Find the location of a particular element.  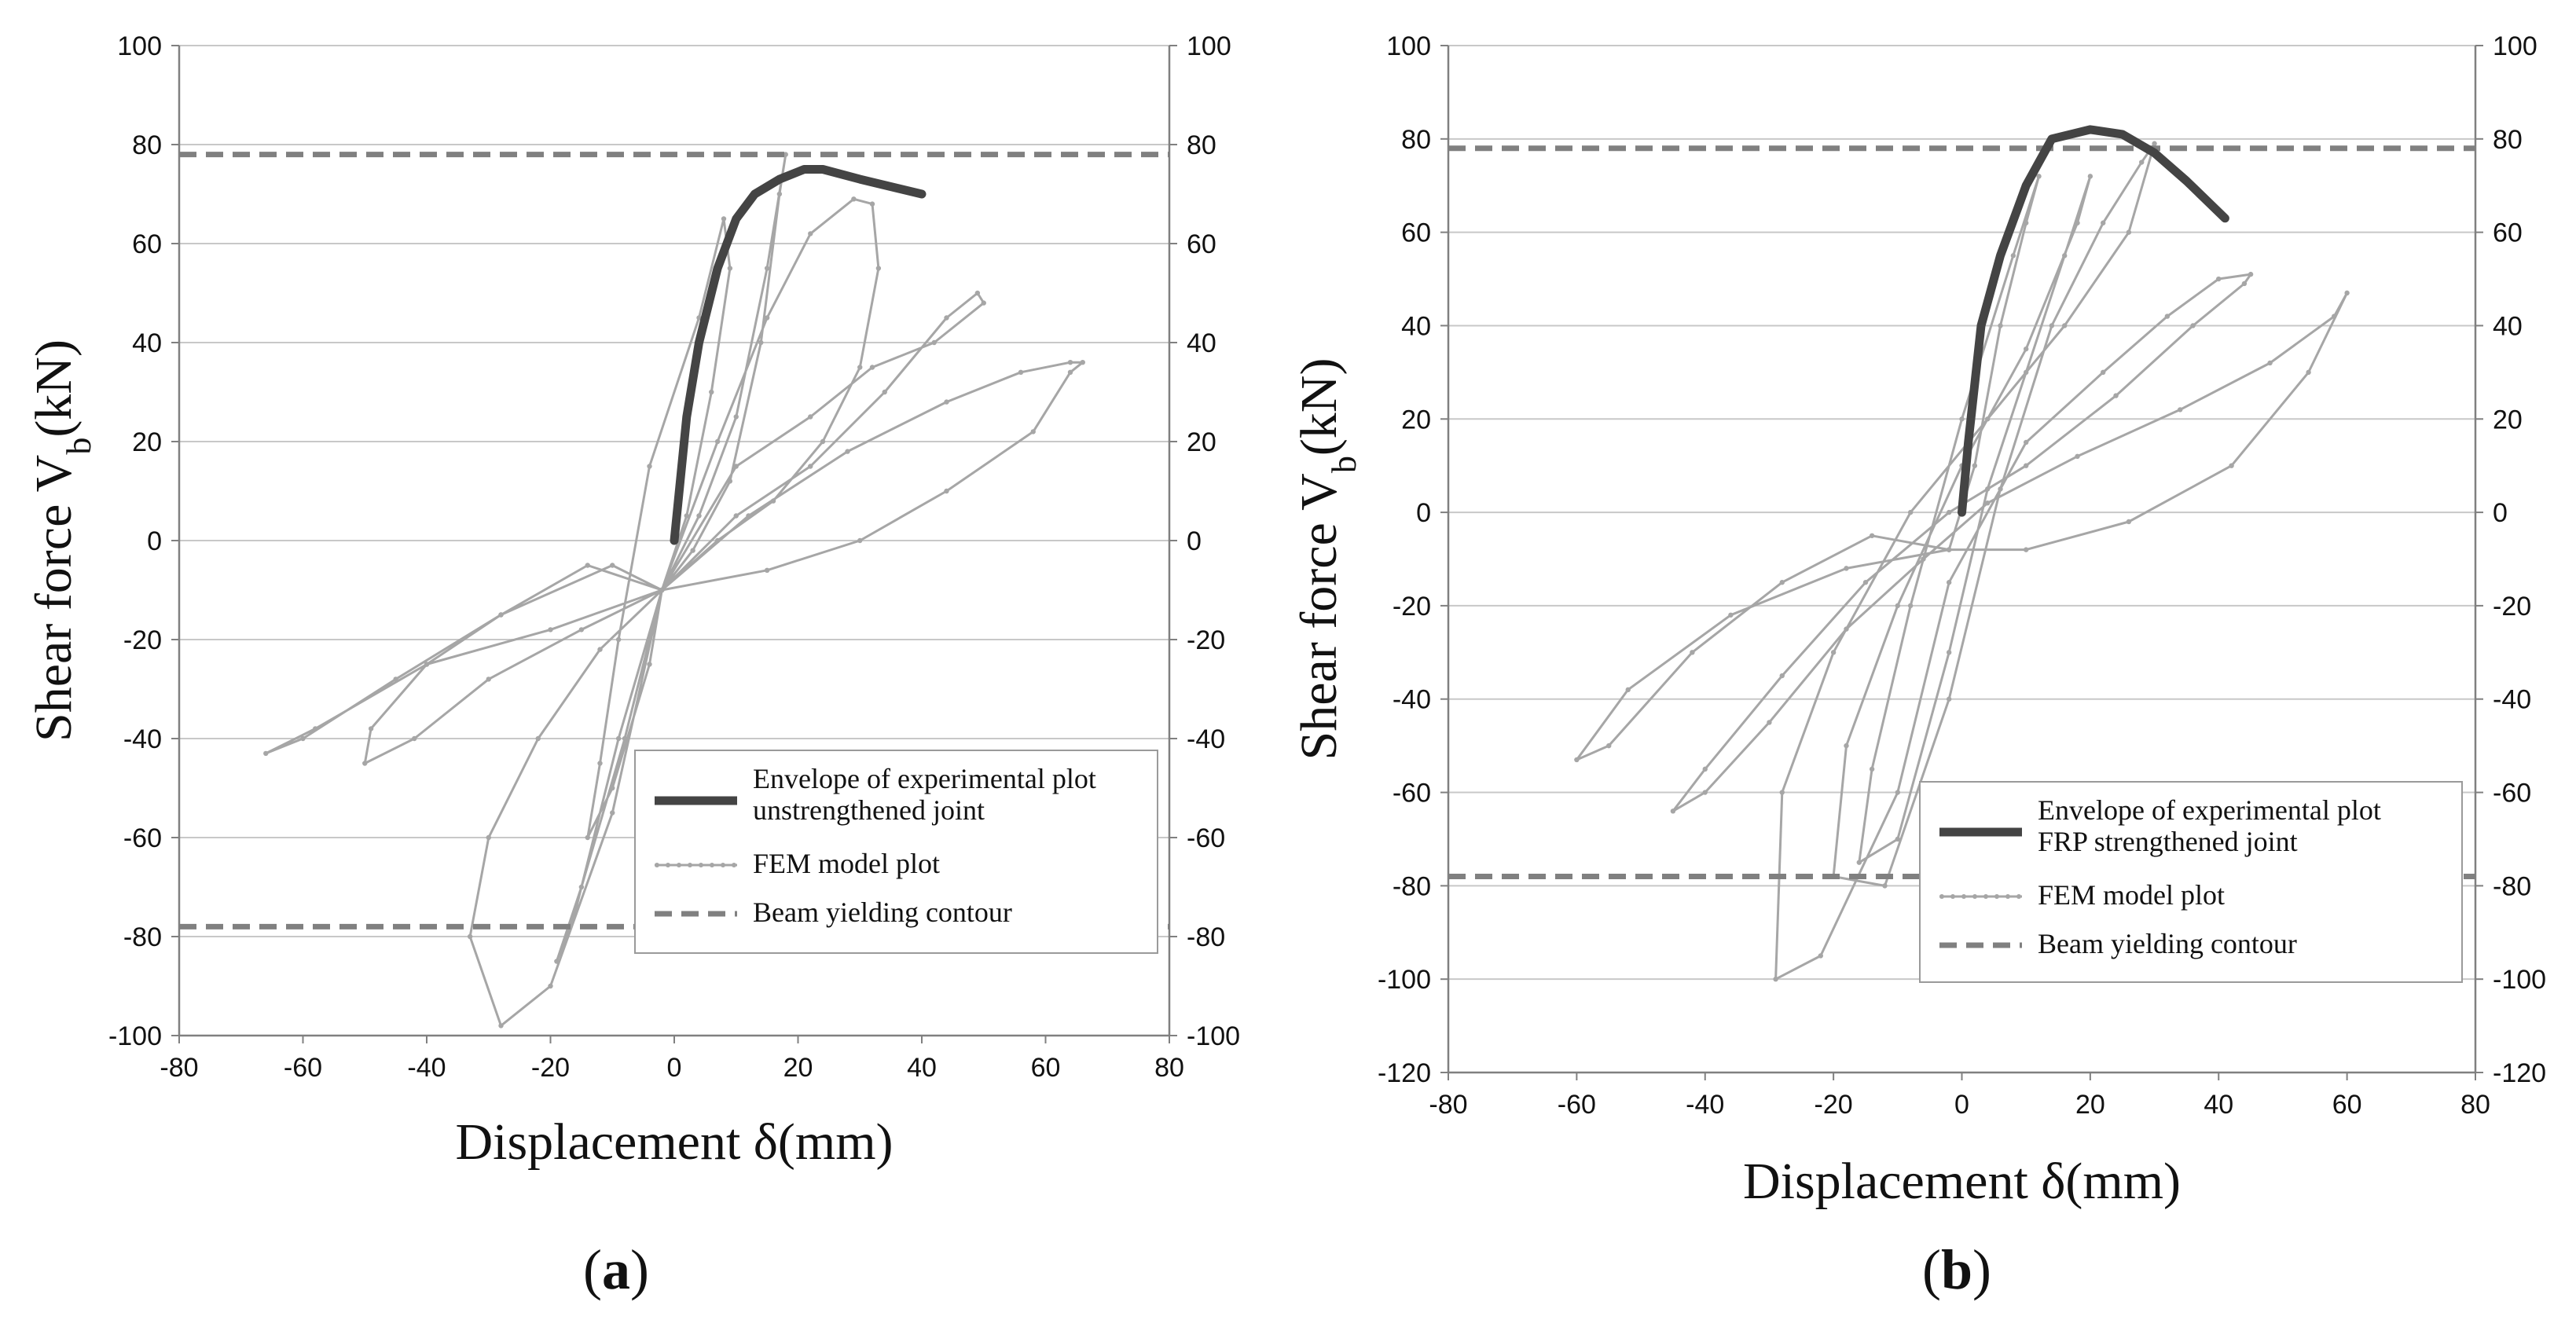

x-tick-label: -20 is located at coordinates (1834, 1105).